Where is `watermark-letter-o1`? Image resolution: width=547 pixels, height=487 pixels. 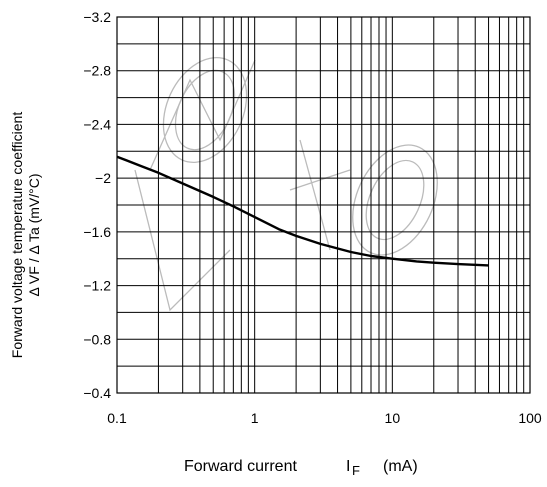
watermark-letter-o1 is located at coordinates (205, 110).